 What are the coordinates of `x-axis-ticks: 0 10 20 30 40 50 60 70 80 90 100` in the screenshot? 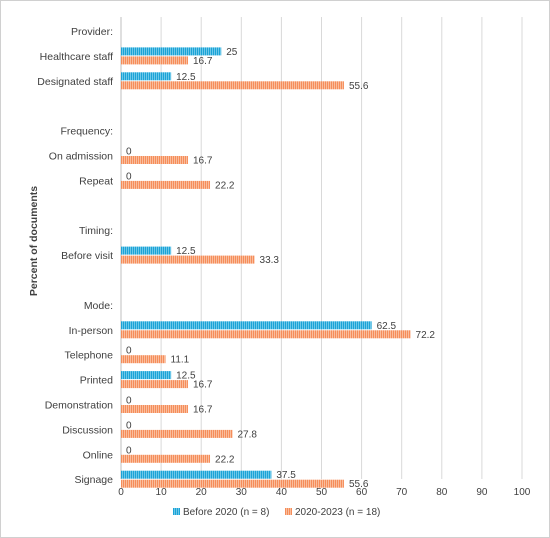 It's located at (324, 492).